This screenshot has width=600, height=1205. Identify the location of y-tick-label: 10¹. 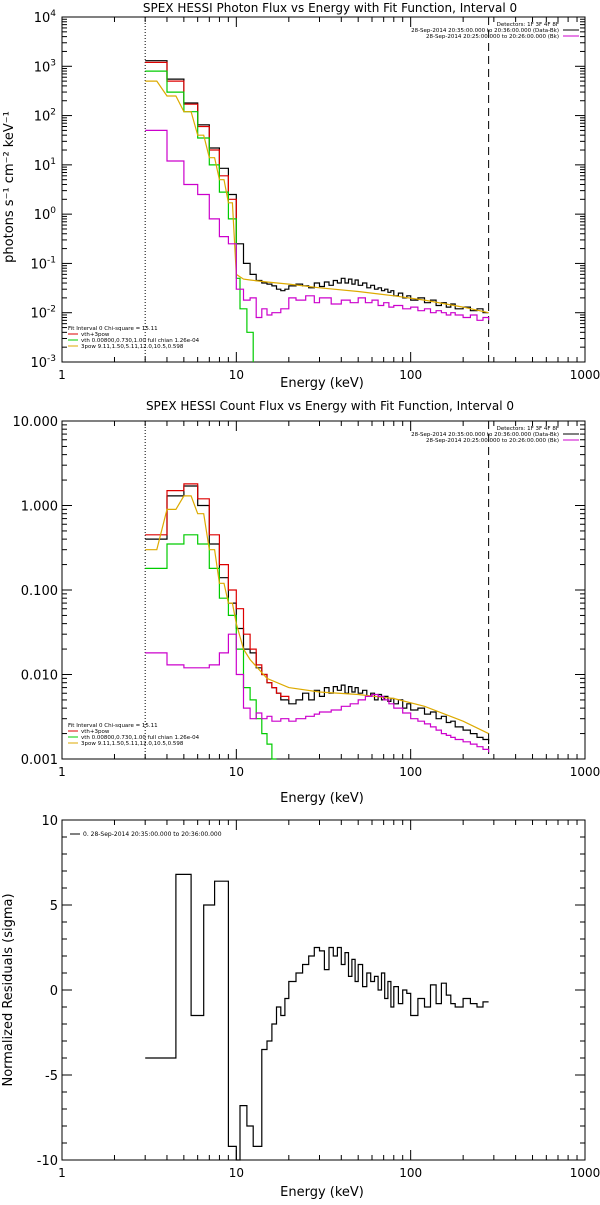
(45, 165).